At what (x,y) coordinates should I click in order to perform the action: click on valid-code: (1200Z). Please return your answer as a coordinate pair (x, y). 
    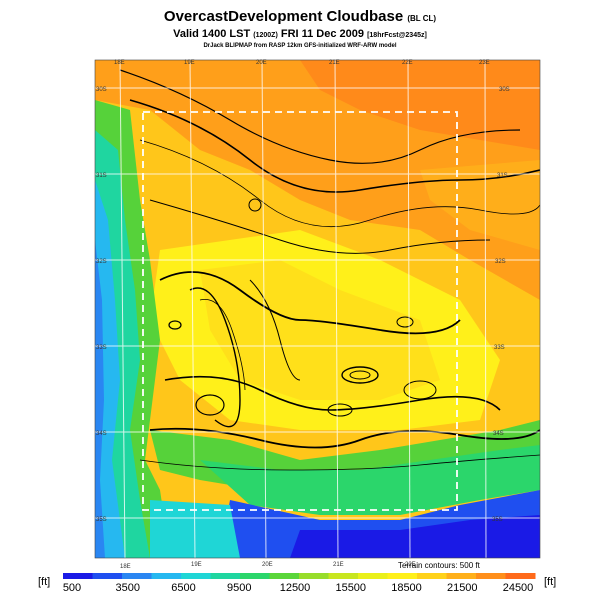
    Looking at the image, I should click on (265, 35).